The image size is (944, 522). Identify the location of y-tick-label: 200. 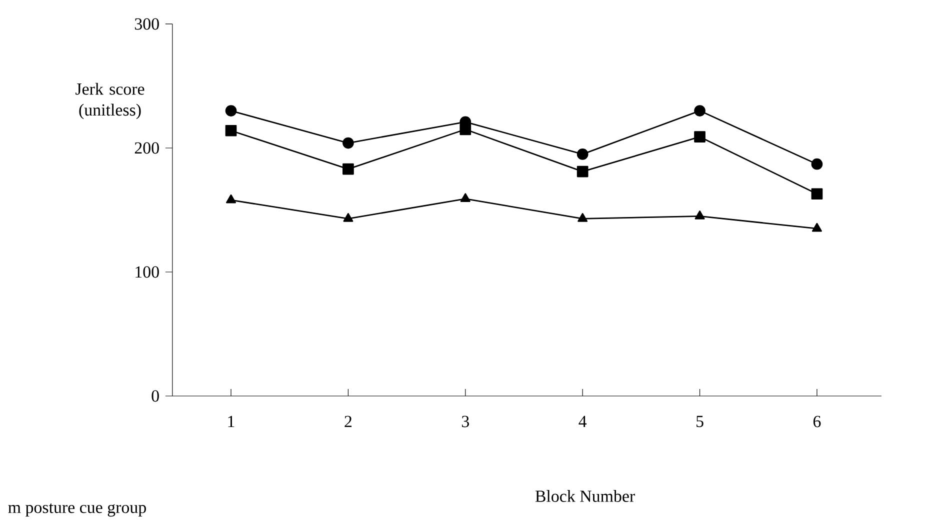
(146, 148).